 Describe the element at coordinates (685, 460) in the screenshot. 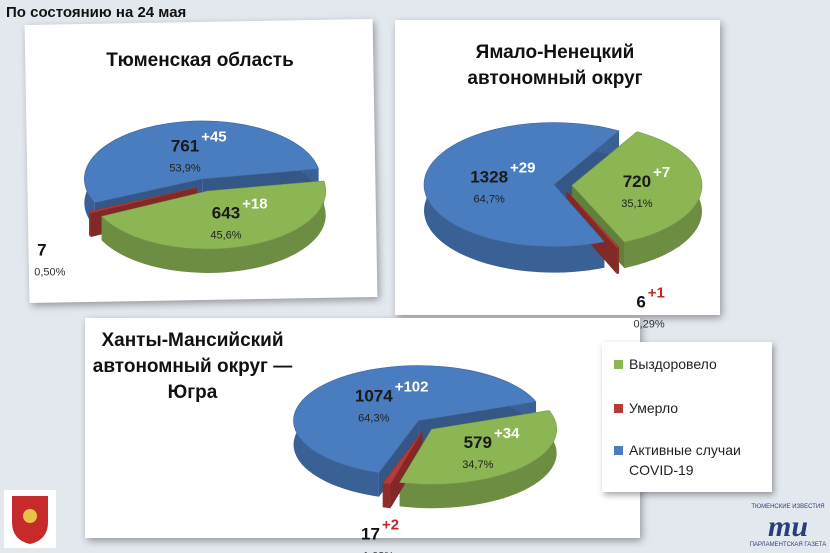

I see `legend-label: Активные случаи COVID-19` at that location.